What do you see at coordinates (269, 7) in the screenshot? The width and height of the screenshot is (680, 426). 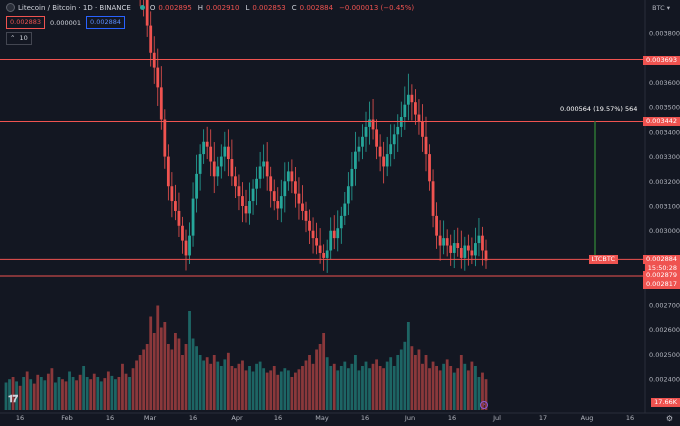 I see `ohlc-low-value: 0.002853` at bounding box center [269, 7].